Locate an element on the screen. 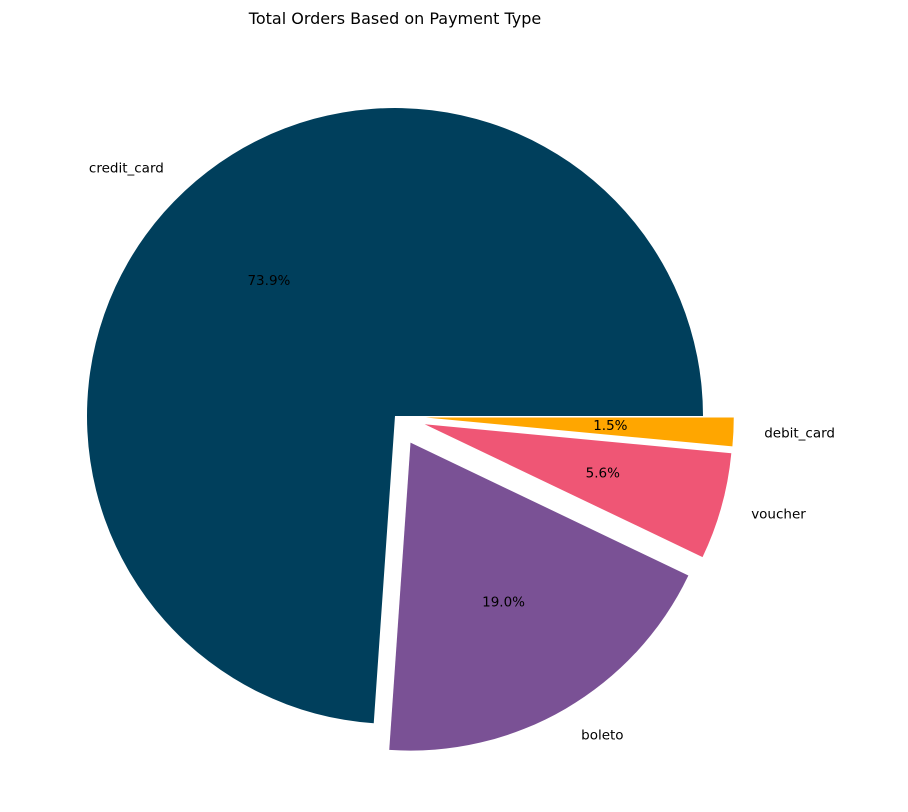 Image resolution: width=908 pixels, height=812 pixels. pie-slice-debit-card is located at coordinates (579, 432).